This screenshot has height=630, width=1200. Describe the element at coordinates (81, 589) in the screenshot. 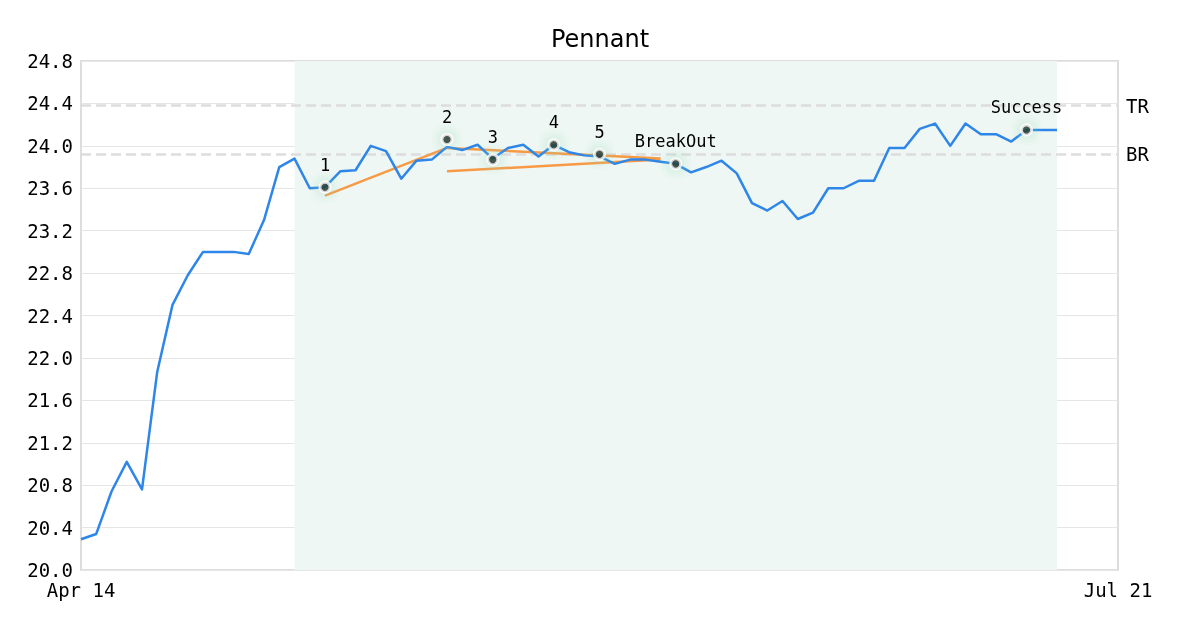

I see `x-tick-label: Apr 14` at that location.